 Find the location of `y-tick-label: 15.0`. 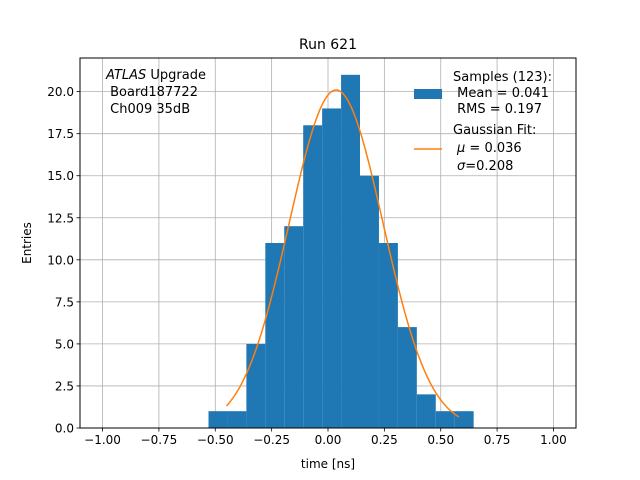

y-tick-label: 15.0 is located at coordinates (60, 176).